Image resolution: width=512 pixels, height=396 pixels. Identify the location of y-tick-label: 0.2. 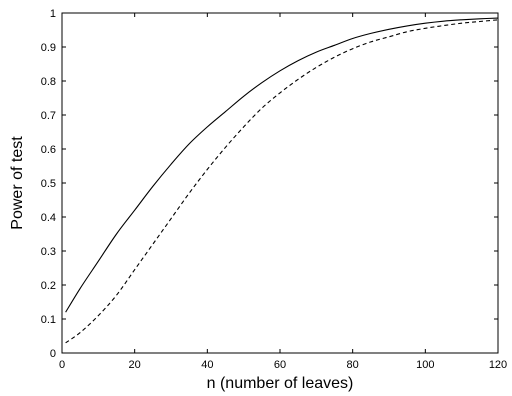
(48, 286).